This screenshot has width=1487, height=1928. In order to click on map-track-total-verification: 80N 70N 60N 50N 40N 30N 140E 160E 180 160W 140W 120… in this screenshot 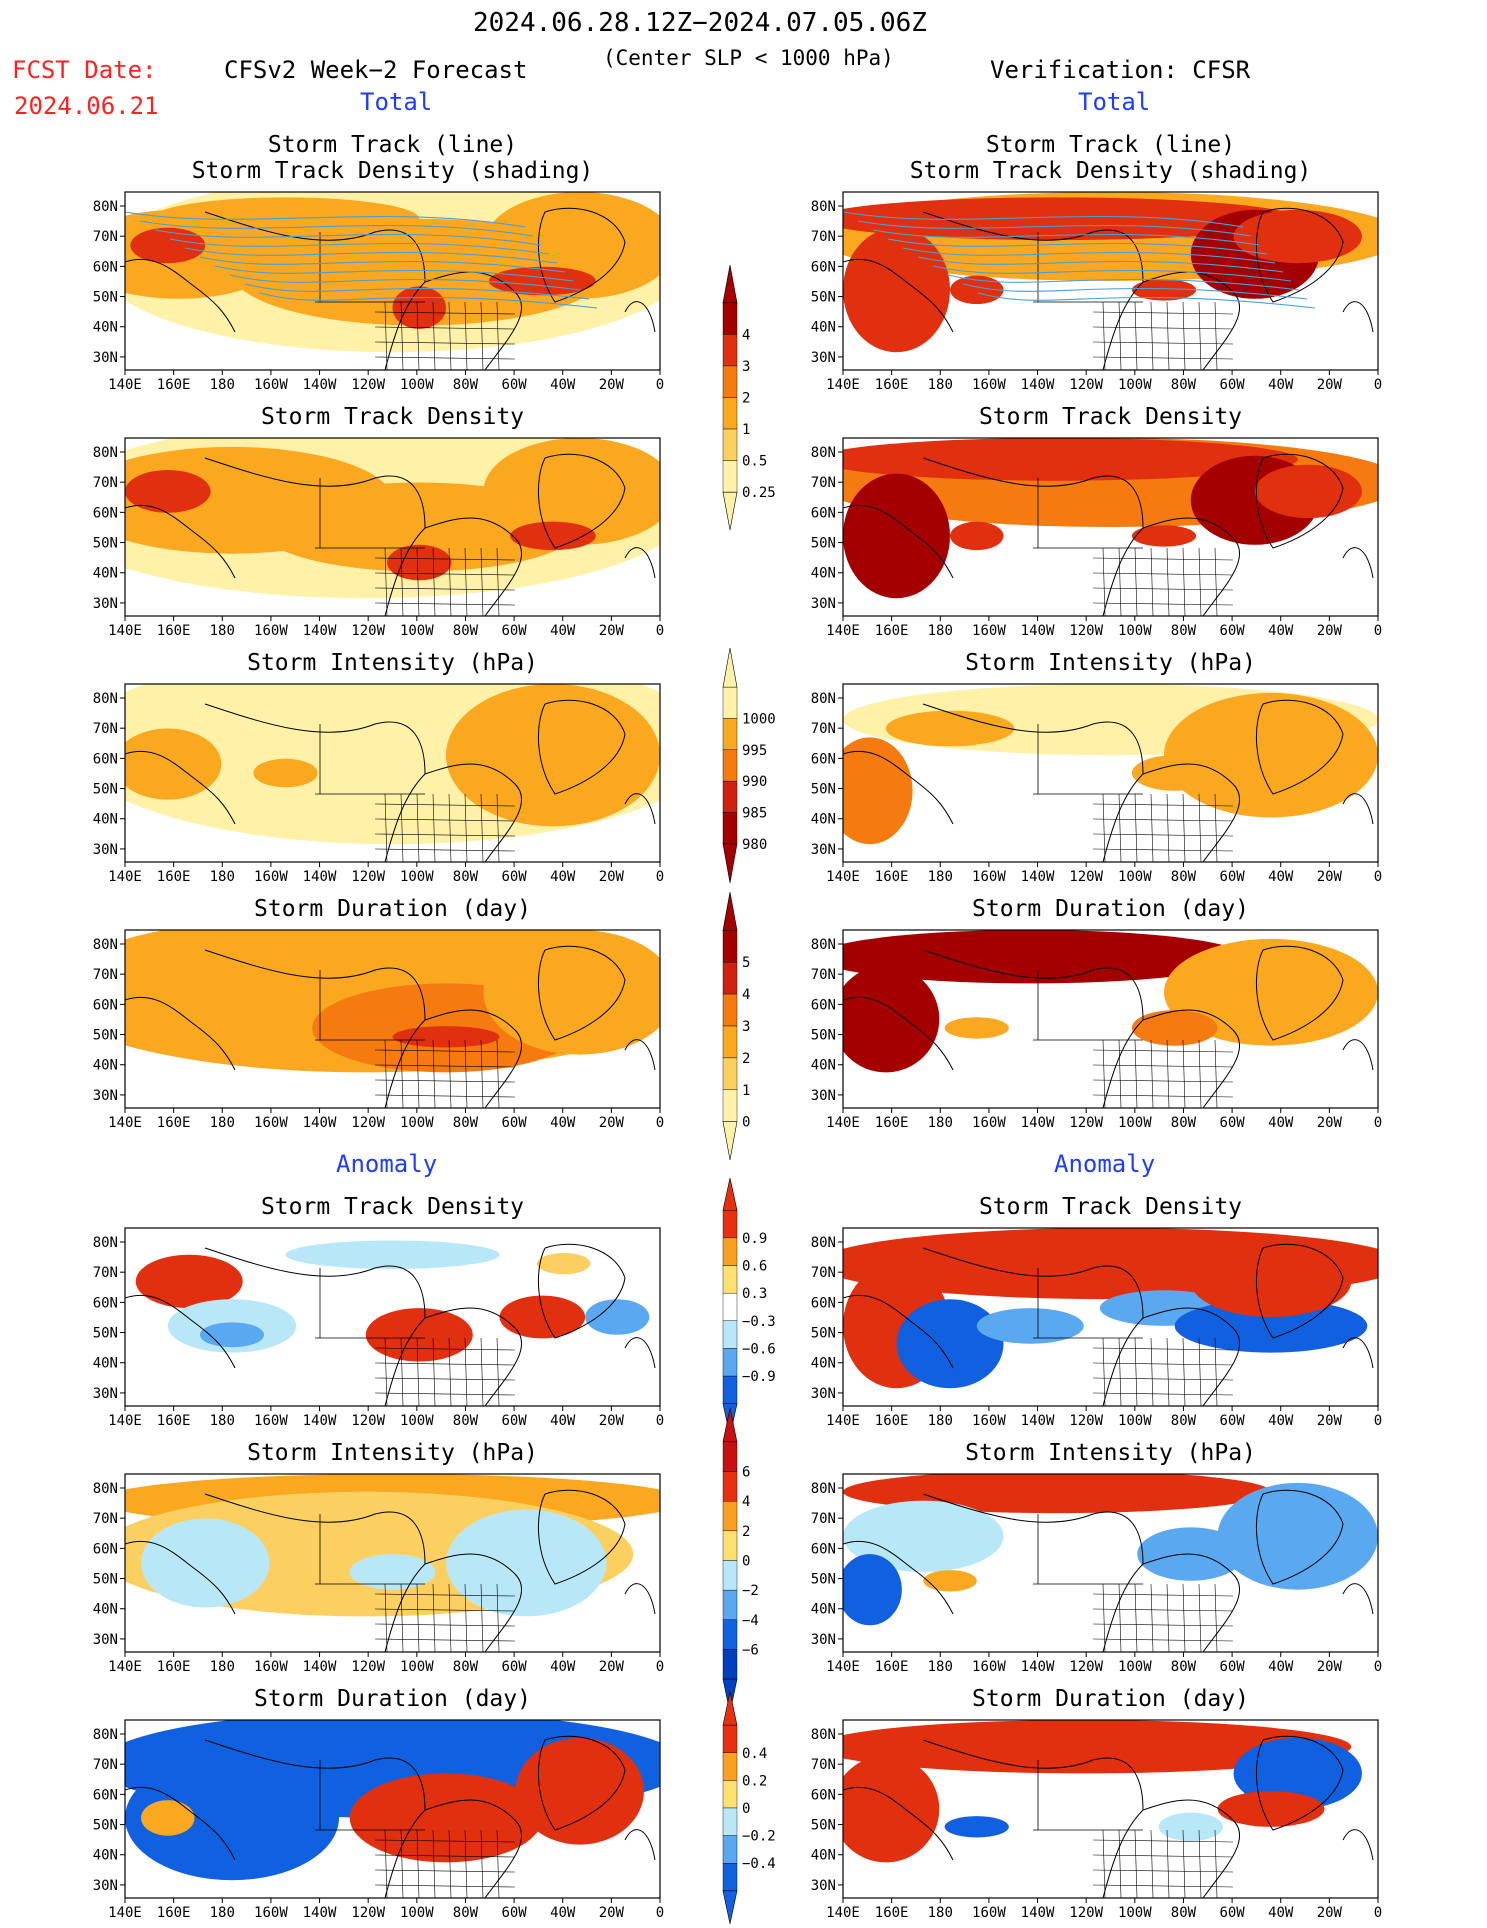, I will do `click(1096, 292)`.